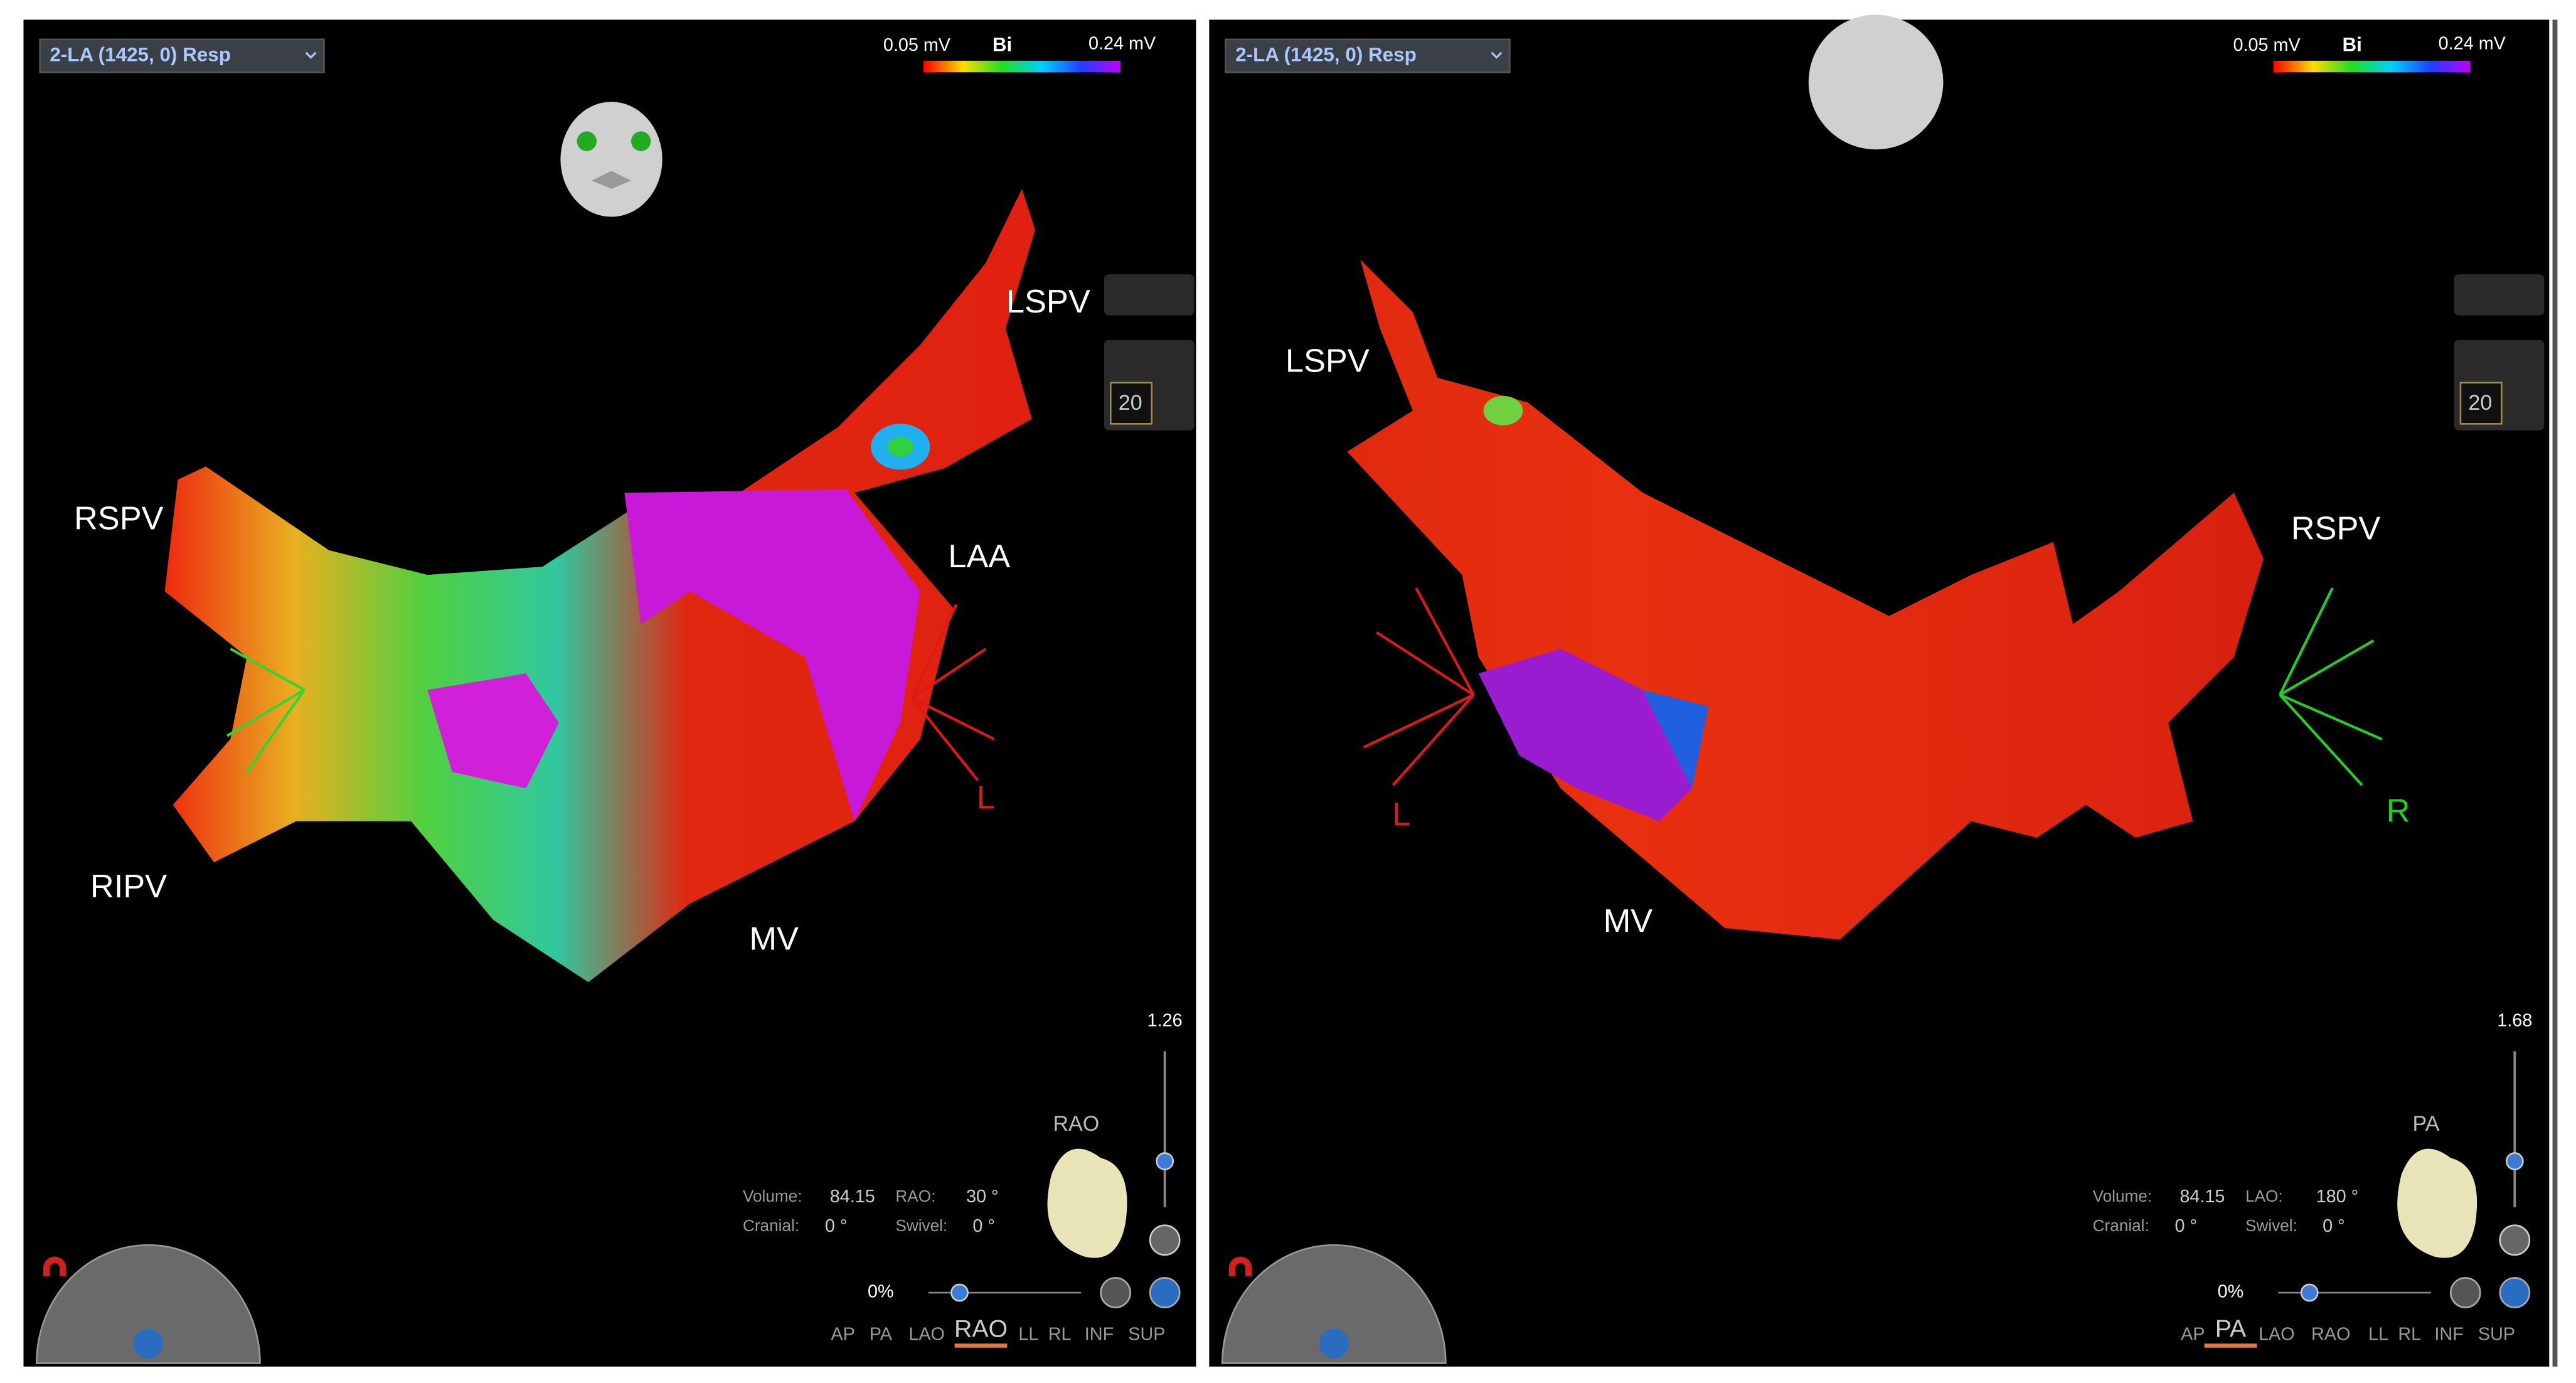 The image size is (2576, 1383). Describe the element at coordinates (2264, 1196) in the screenshot. I see `info-angle-label: LAO:` at that location.